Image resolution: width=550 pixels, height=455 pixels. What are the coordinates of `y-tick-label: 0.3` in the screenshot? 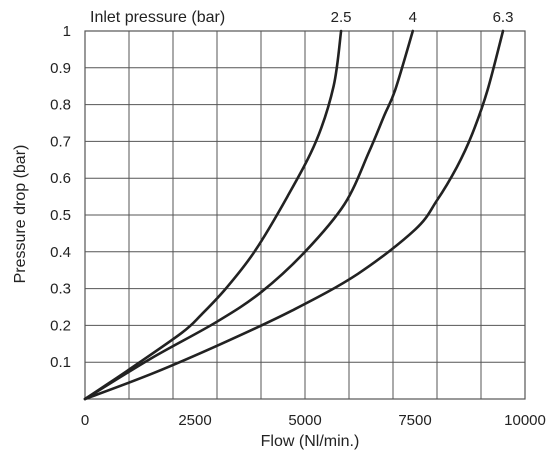 It's located at (60, 289).